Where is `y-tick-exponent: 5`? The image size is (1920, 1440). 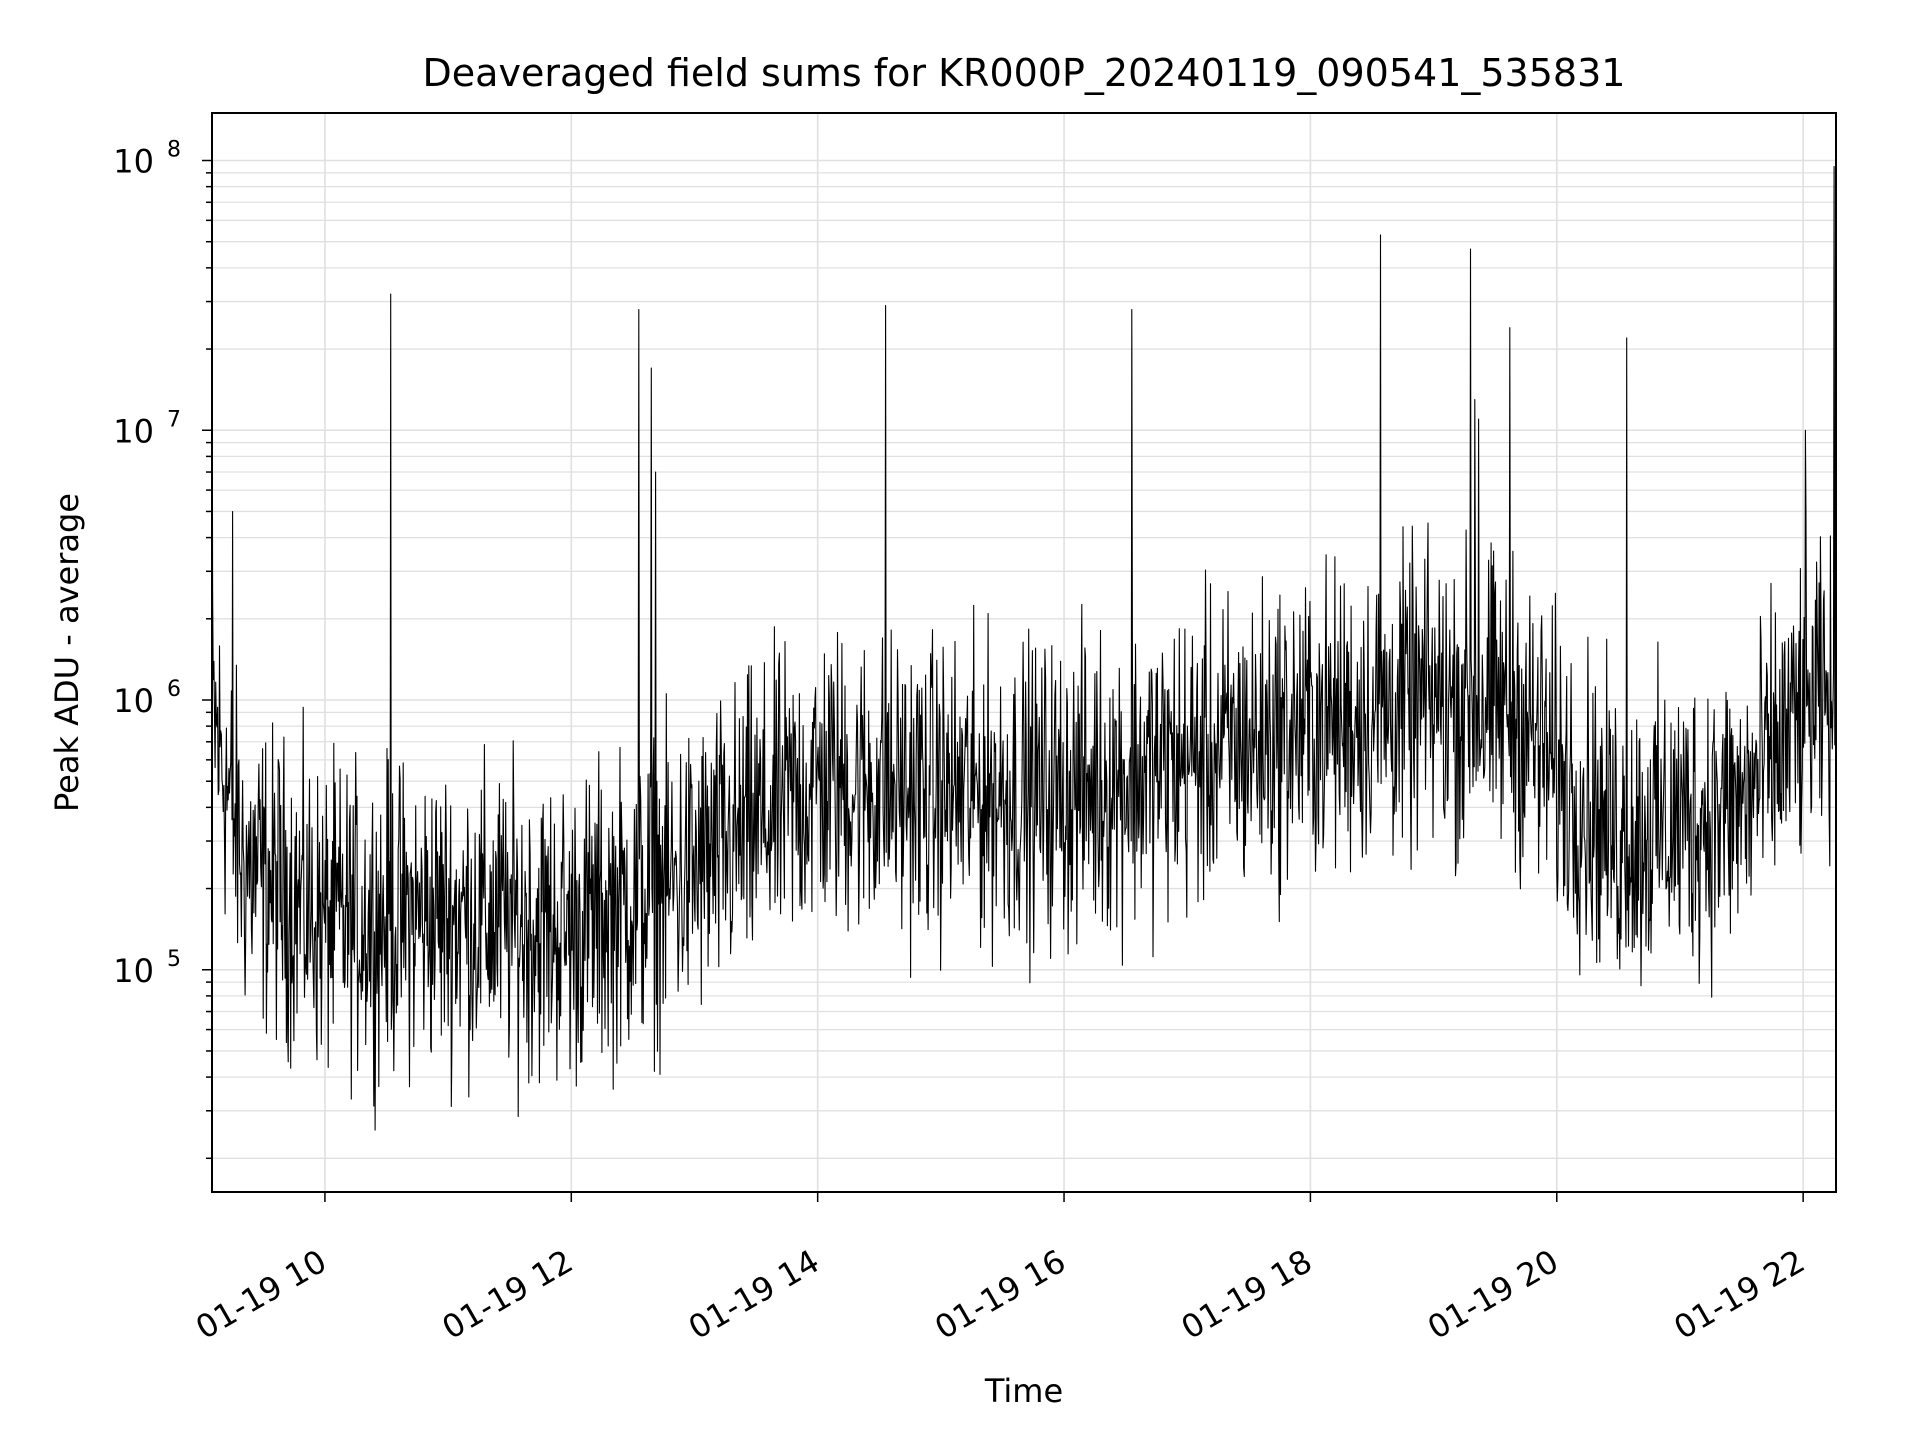 y-tick-exponent: 5 is located at coordinates (174, 959).